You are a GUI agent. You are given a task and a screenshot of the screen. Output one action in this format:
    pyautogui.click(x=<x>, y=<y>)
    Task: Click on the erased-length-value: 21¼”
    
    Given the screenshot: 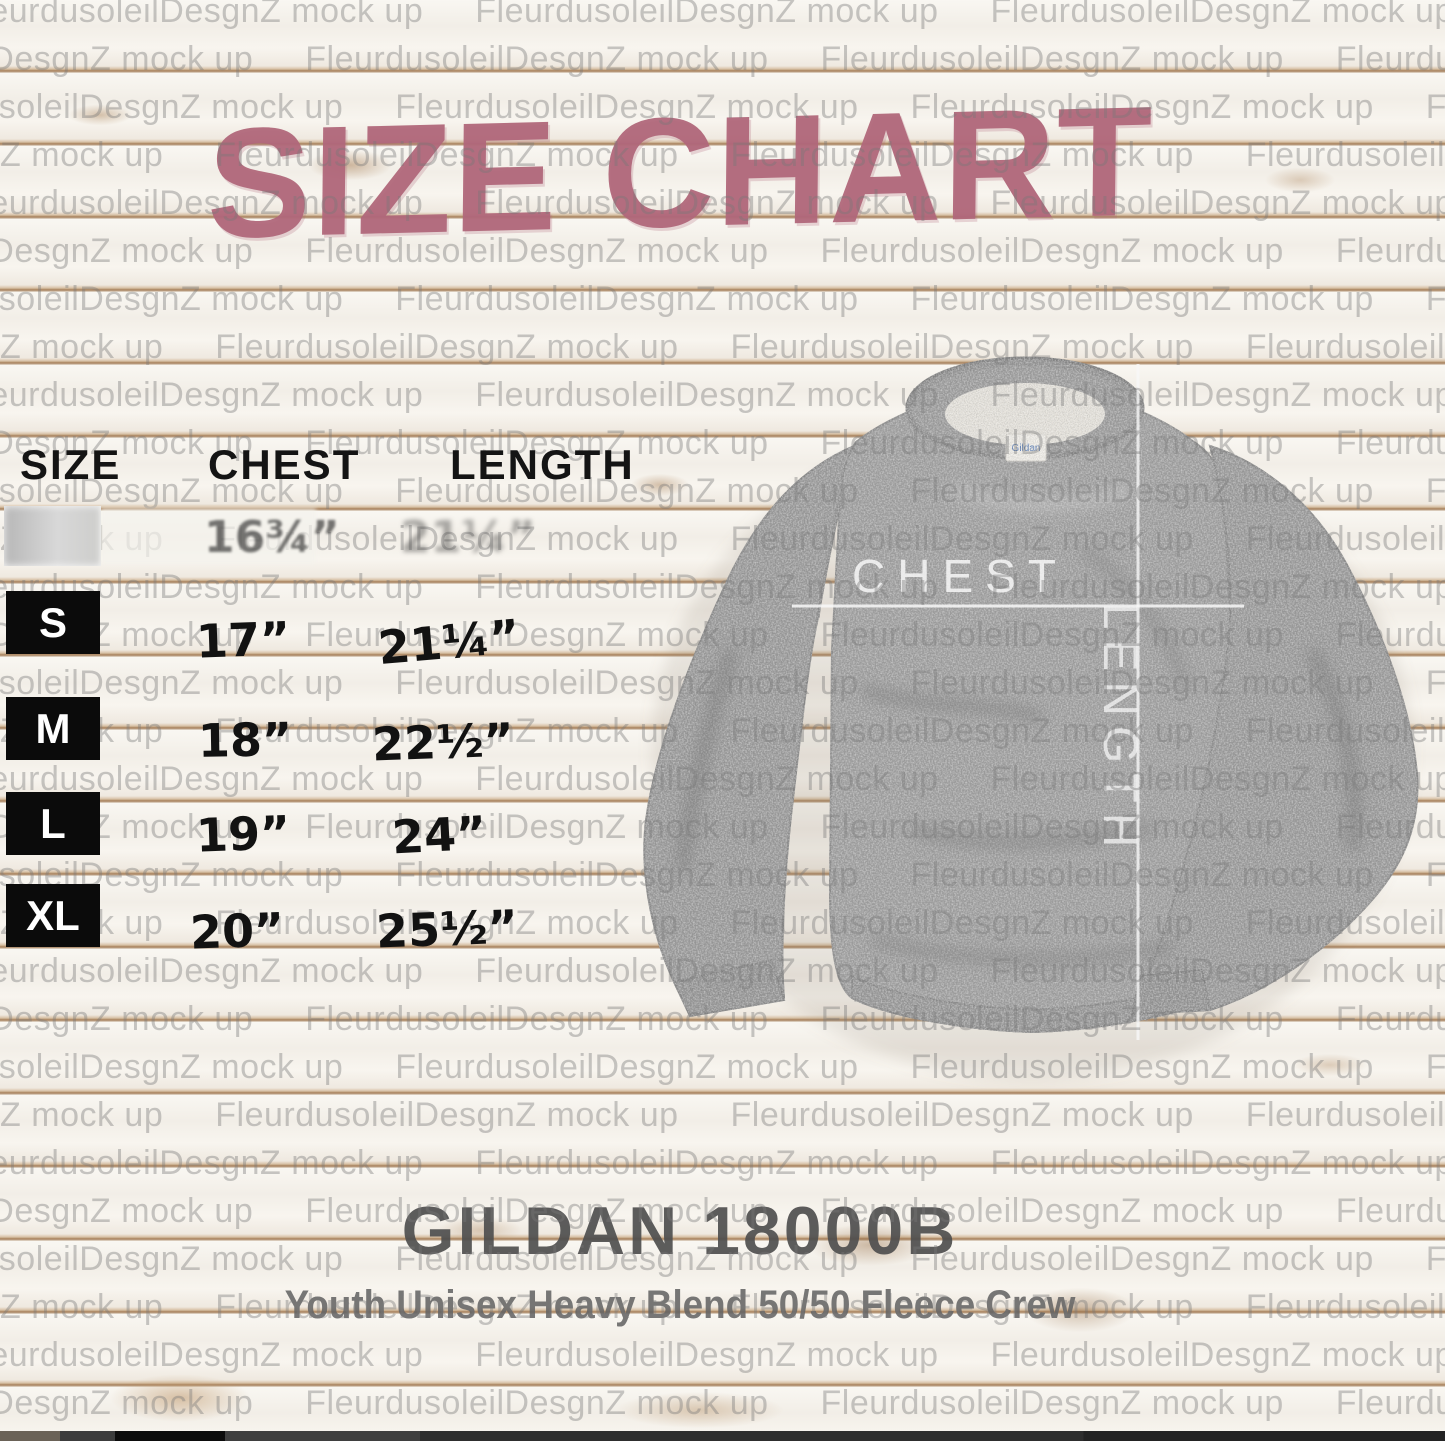 What is the action you would take?
    pyautogui.click(x=468, y=537)
    